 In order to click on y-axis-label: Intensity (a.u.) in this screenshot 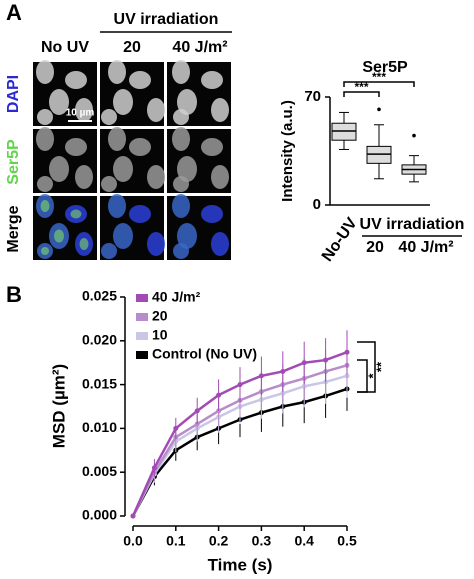, I will do `click(287, 151)`.